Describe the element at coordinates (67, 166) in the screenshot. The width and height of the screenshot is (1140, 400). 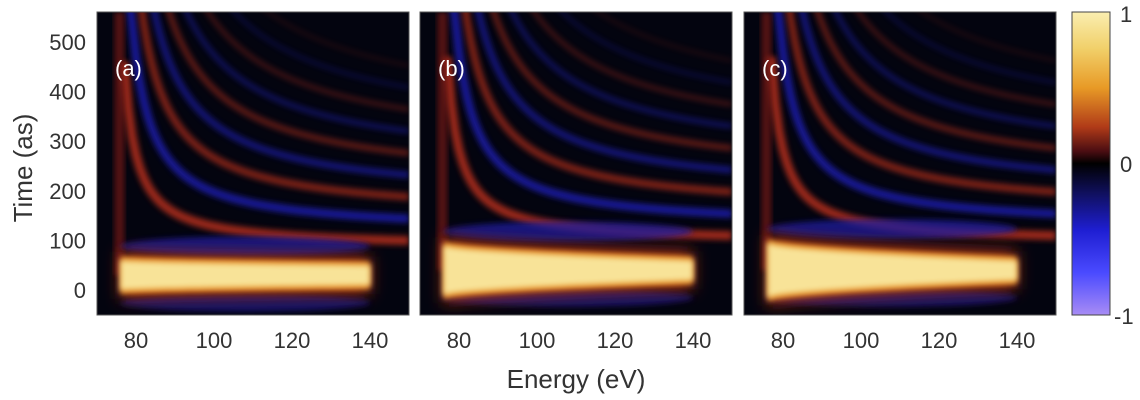
I see `y-axis: 0 100 200 300 400 500` at that location.